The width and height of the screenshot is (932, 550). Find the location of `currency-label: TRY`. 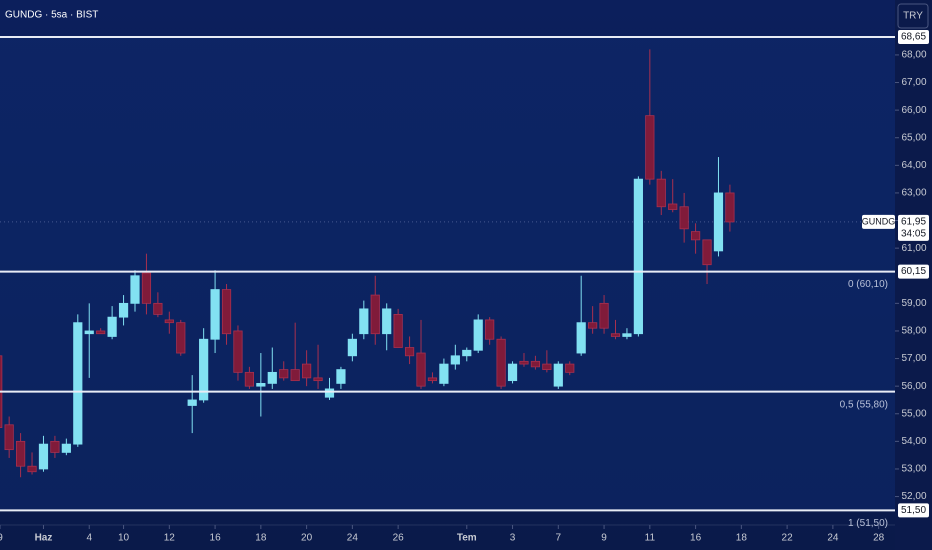

currency-label: TRY is located at coordinates (913, 16).